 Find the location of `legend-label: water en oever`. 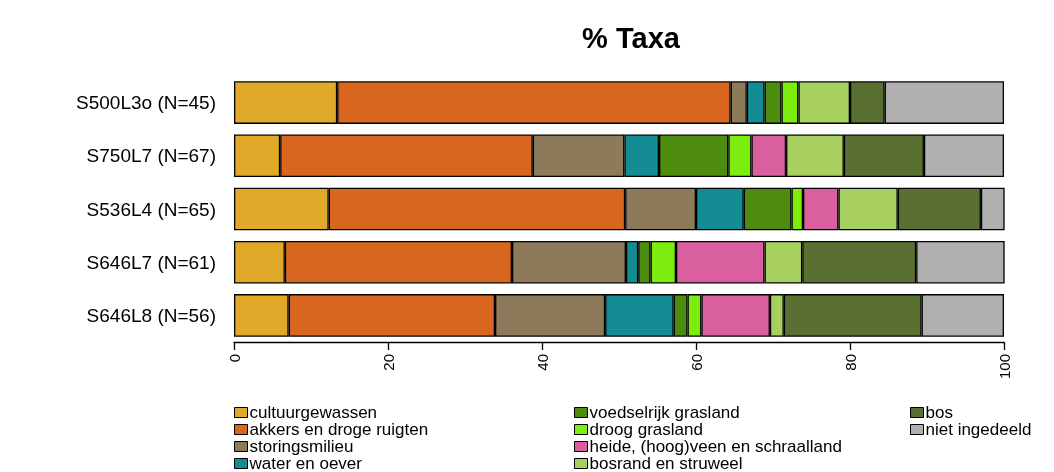

legend-label: water en oever is located at coordinates (305, 463).